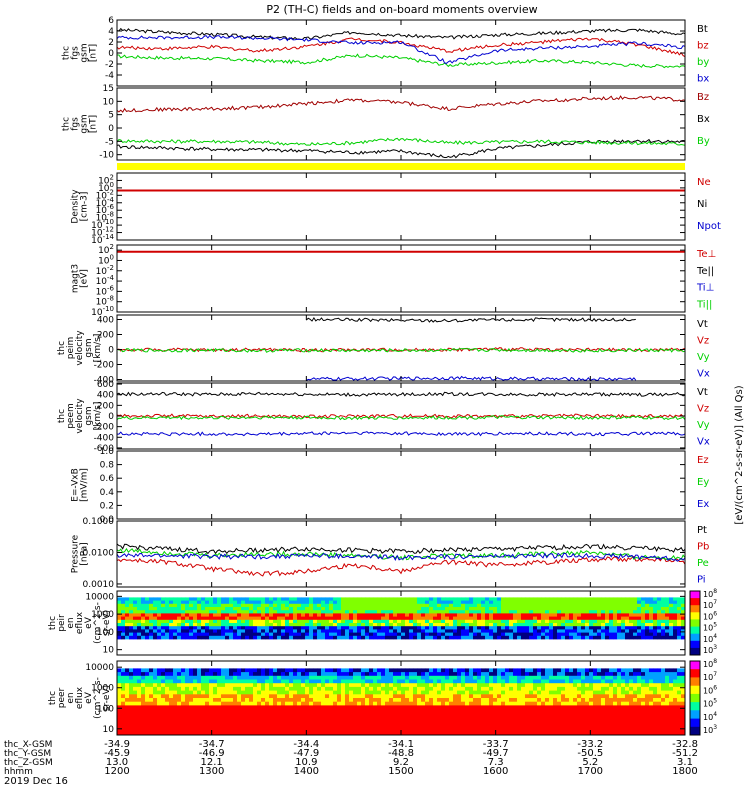 This screenshot has height=800, width=750. Describe the element at coordinates (695, 731) in the screenshot. I see `colorbar-swatch` at that location.